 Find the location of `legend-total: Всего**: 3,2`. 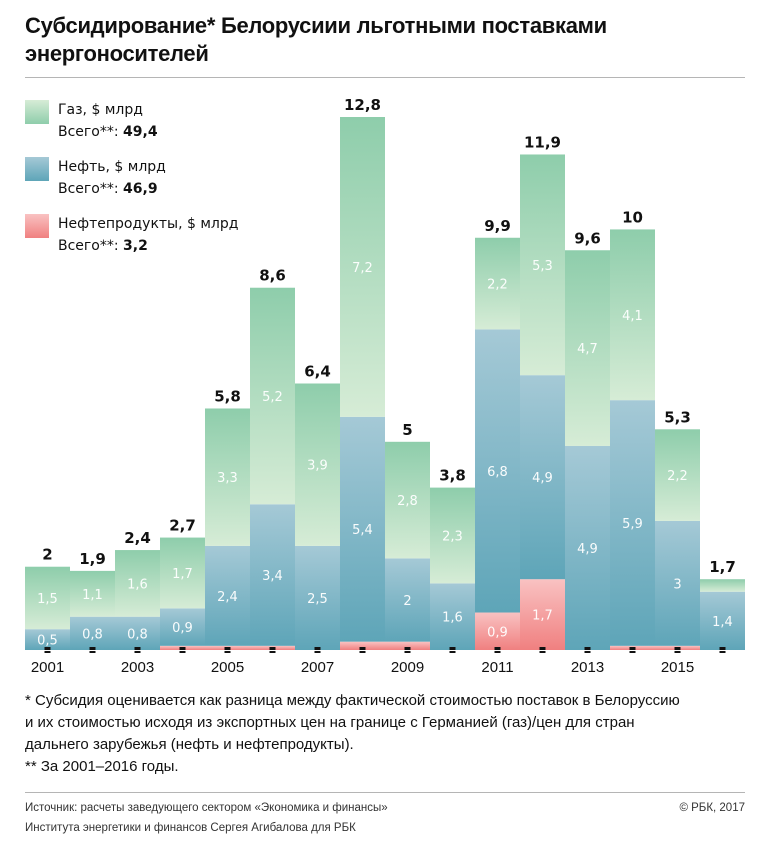

legend-total: Всего**: 3,2 is located at coordinates (103, 246).